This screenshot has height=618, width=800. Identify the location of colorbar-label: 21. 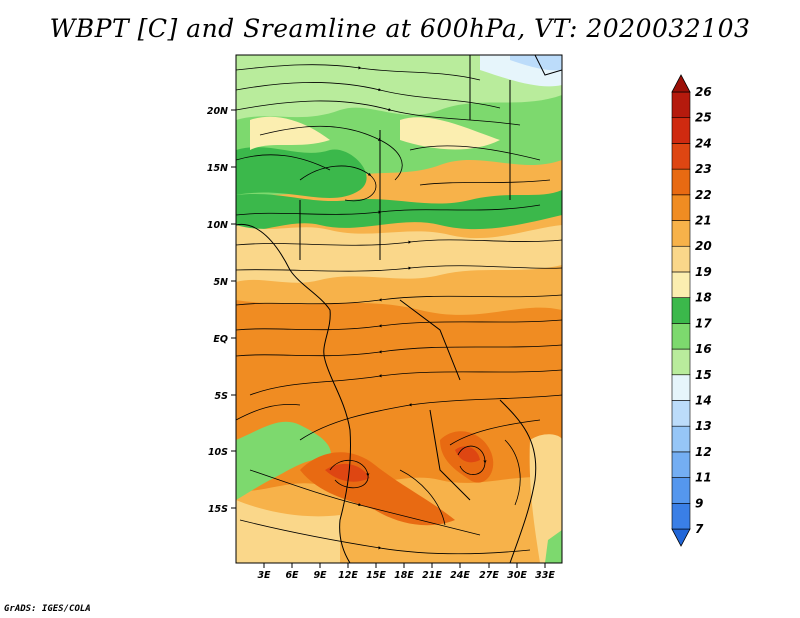
(703, 221).